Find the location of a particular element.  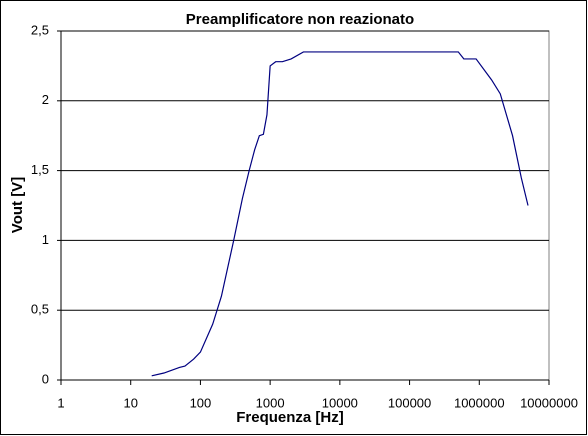

x-tick-label: 10 is located at coordinates (130, 402).